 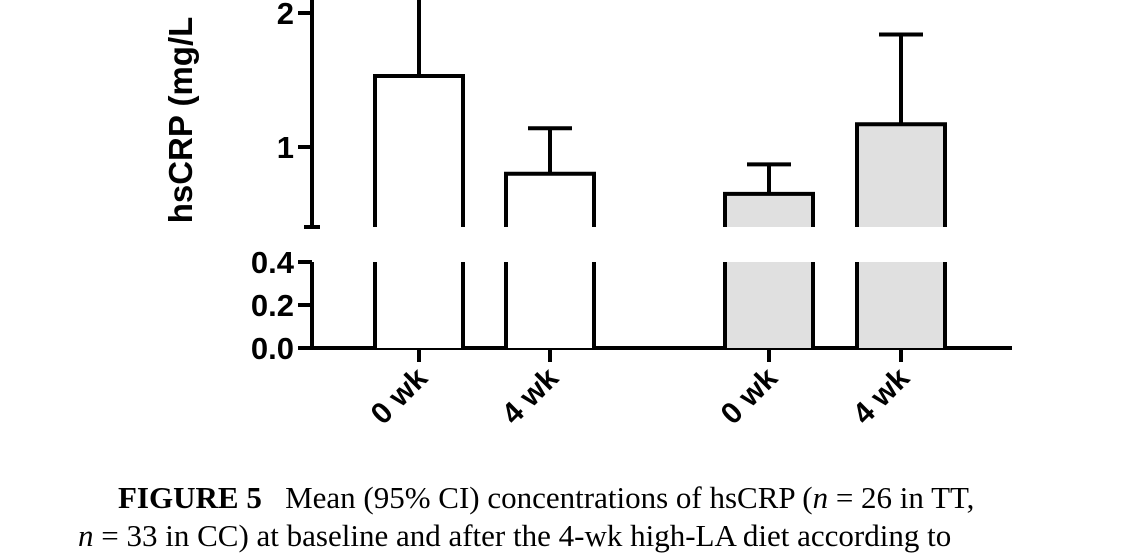 What do you see at coordinates (550, 237) in the screenshot?
I see `bar-group1-4wk` at bounding box center [550, 237].